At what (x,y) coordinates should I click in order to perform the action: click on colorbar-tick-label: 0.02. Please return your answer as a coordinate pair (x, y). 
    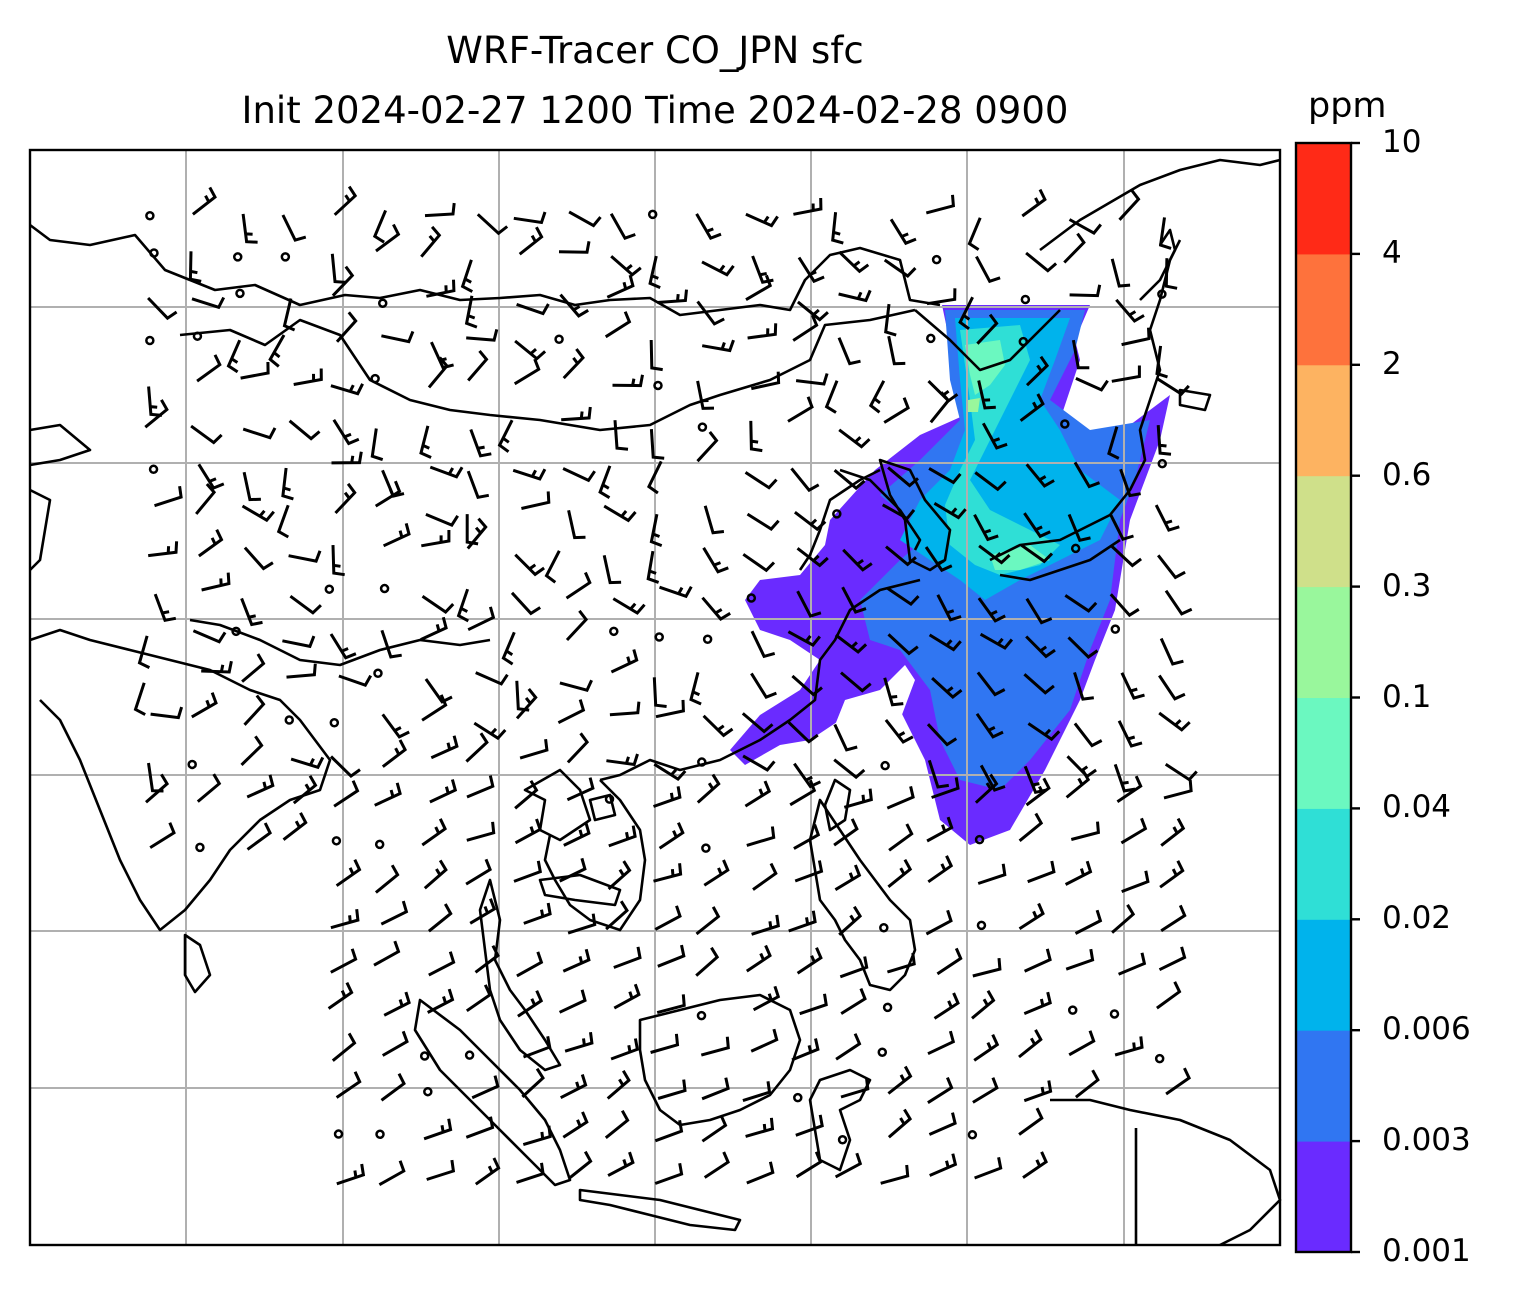
    Looking at the image, I should click on (1417, 918).